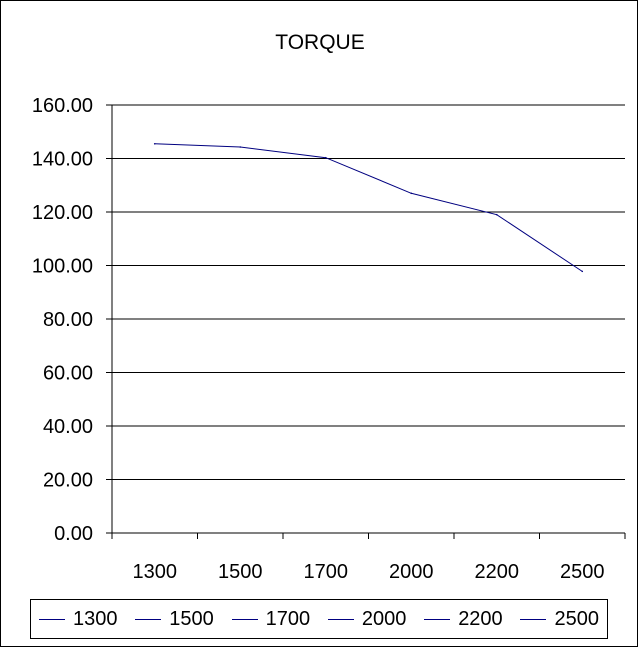 This screenshot has height=647, width=638. What do you see at coordinates (582, 572) in the screenshot?
I see `x-tick-label: 2500` at bounding box center [582, 572].